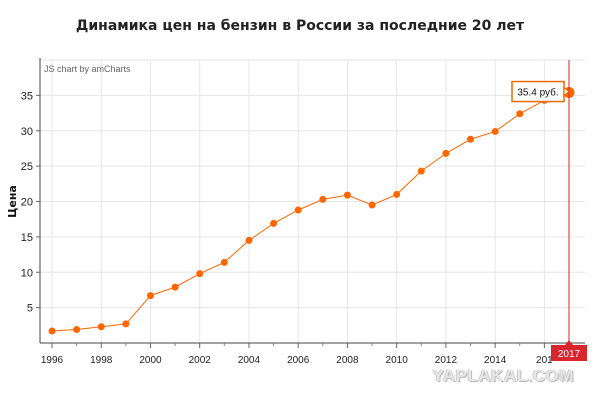 This screenshot has height=400, width=600. What do you see at coordinates (52, 360) in the screenshot?
I see `x-tick-label: 1996` at bounding box center [52, 360].